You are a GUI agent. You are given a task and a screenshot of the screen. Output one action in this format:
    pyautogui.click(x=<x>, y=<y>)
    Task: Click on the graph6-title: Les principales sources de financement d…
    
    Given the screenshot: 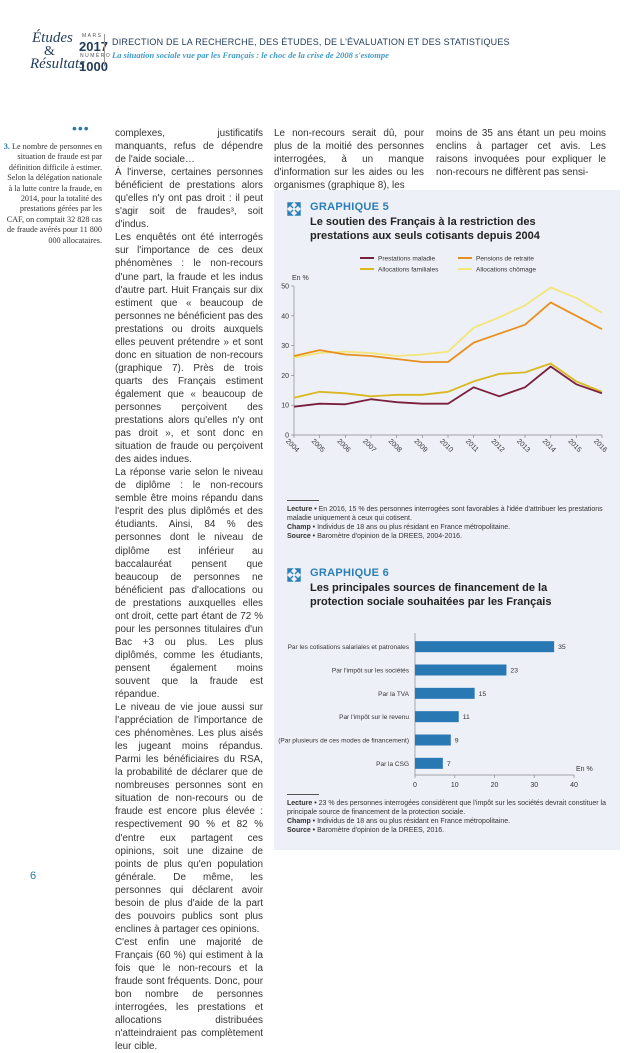 What is the action you would take?
    pyautogui.click(x=431, y=595)
    